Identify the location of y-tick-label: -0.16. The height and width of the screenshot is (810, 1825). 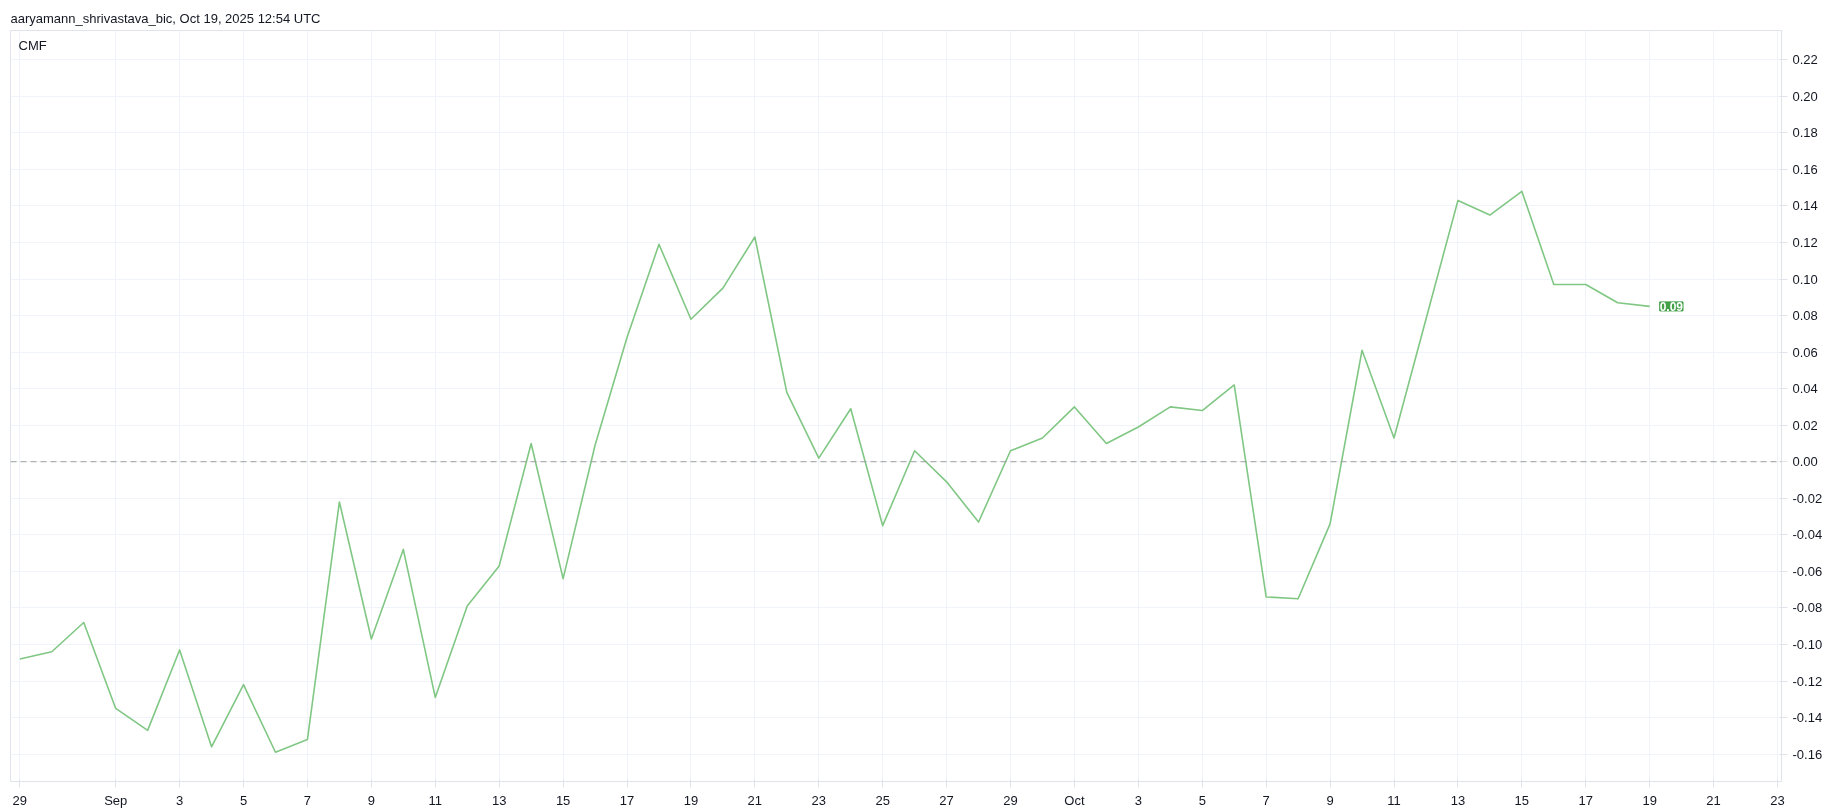
(1807, 754).